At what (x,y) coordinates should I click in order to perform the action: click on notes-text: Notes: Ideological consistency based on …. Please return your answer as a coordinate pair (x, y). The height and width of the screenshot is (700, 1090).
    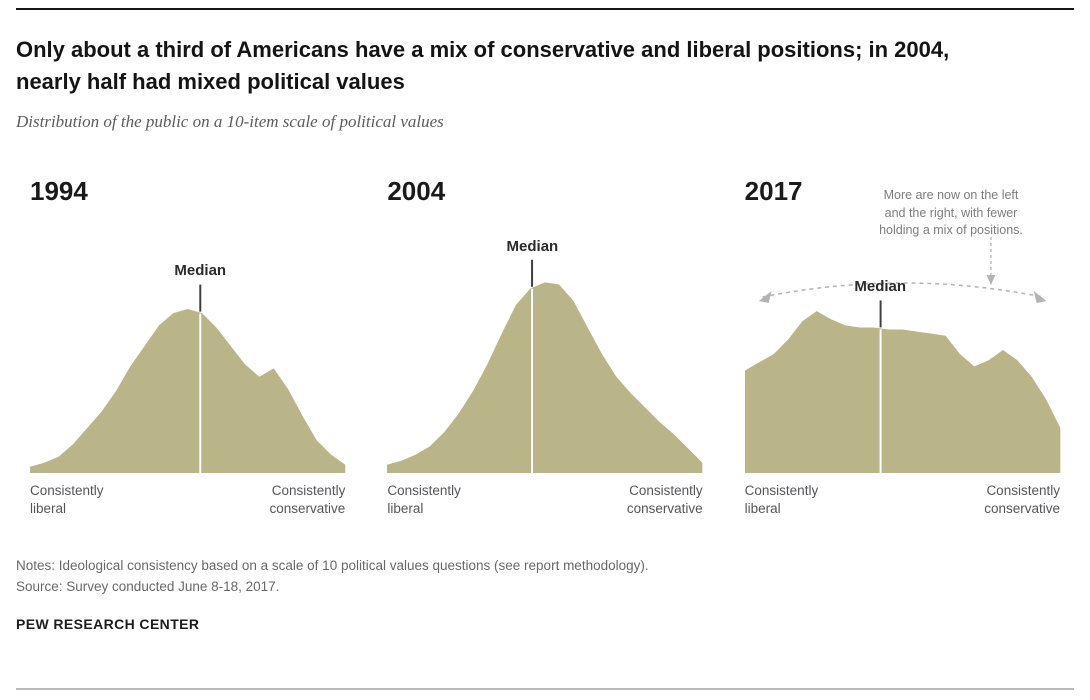
    Looking at the image, I should click on (332, 566).